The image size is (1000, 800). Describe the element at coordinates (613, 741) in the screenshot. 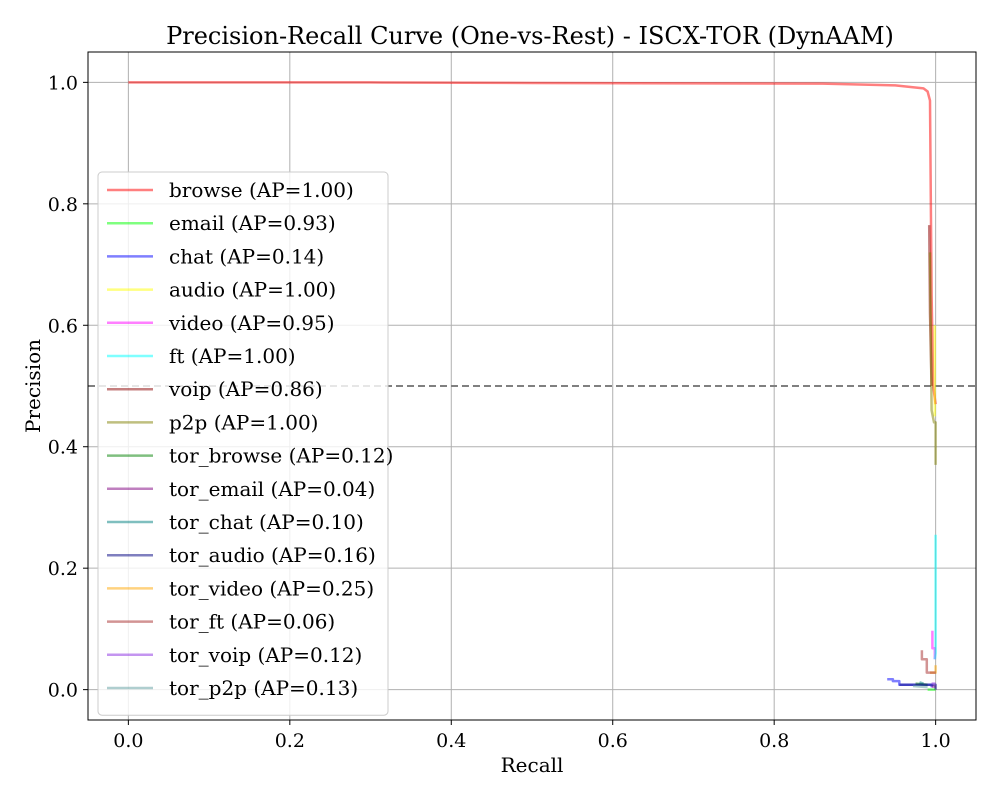

I see `x-tick-label: 0.6` at that location.